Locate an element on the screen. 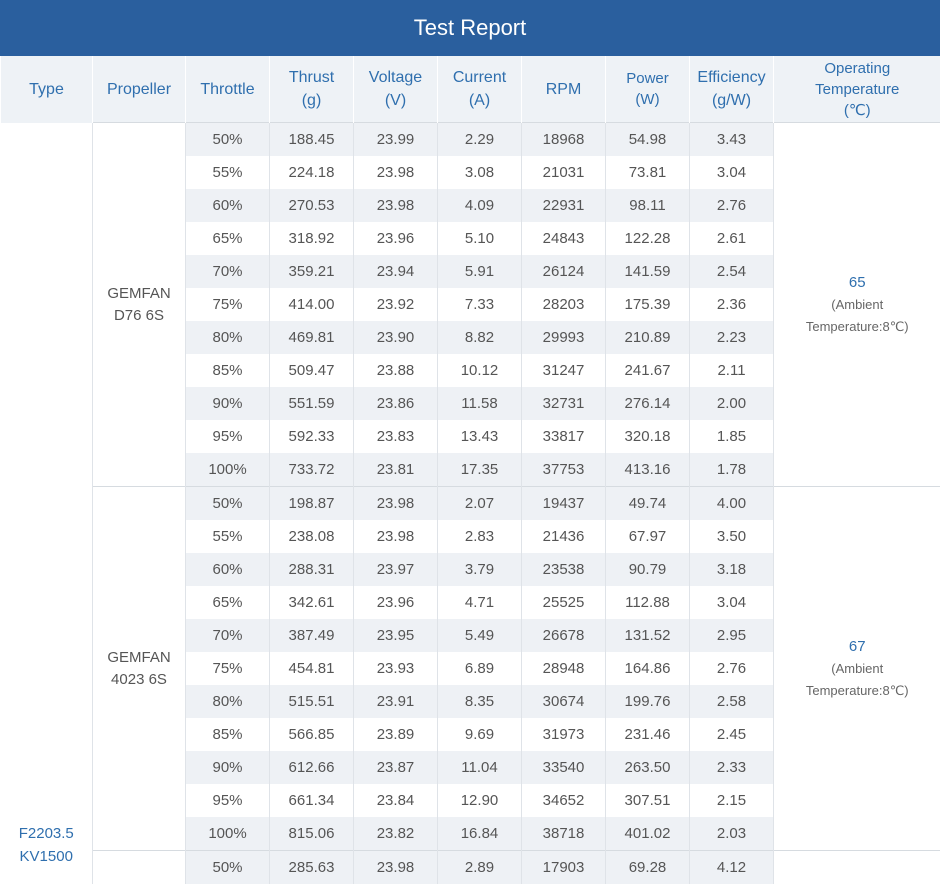 Image resolution: width=940 pixels, height=887 pixels. rpm-cell: 26678 is located at coordinates (563, 635).